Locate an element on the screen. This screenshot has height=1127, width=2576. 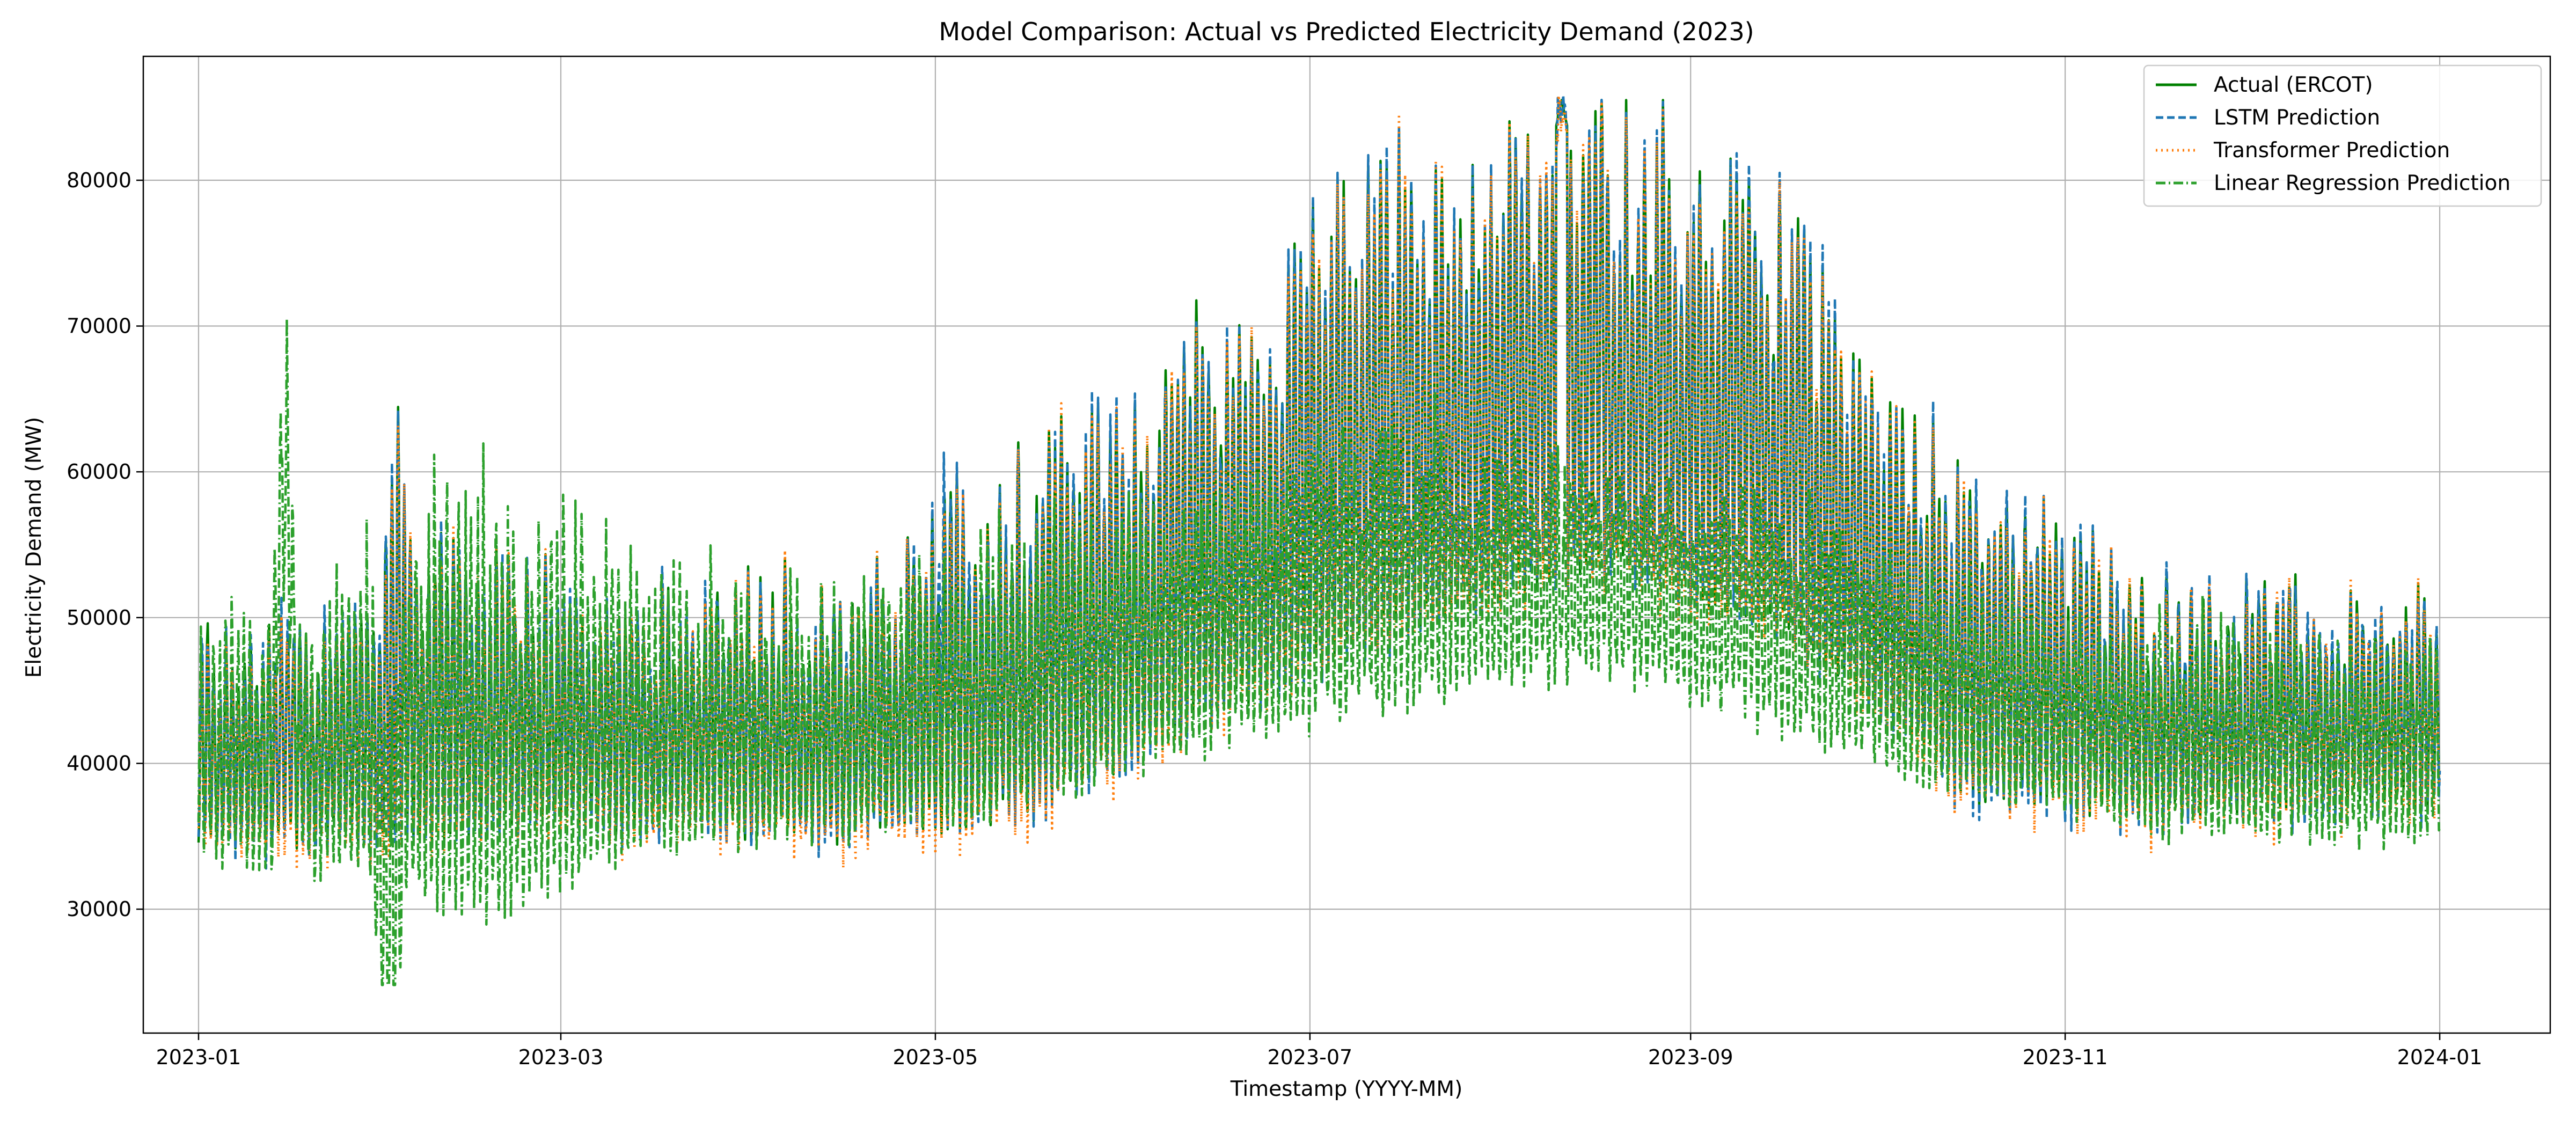
y-tick-label: 70000 is located at coordinates (99, 326).